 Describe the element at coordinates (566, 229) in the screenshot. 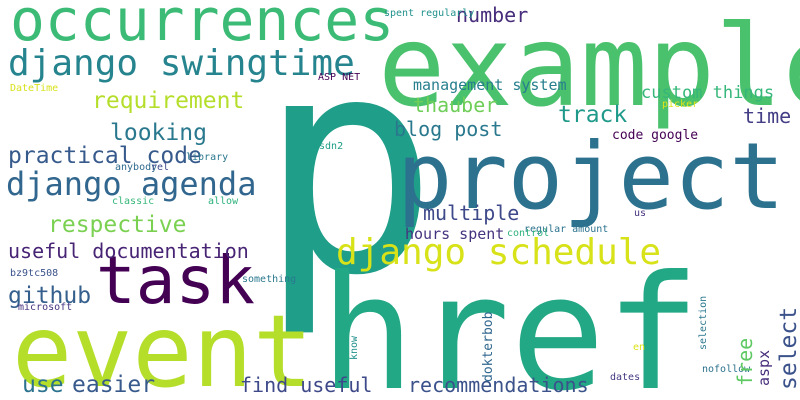

I see `word-datetime: regular amount` at that location.